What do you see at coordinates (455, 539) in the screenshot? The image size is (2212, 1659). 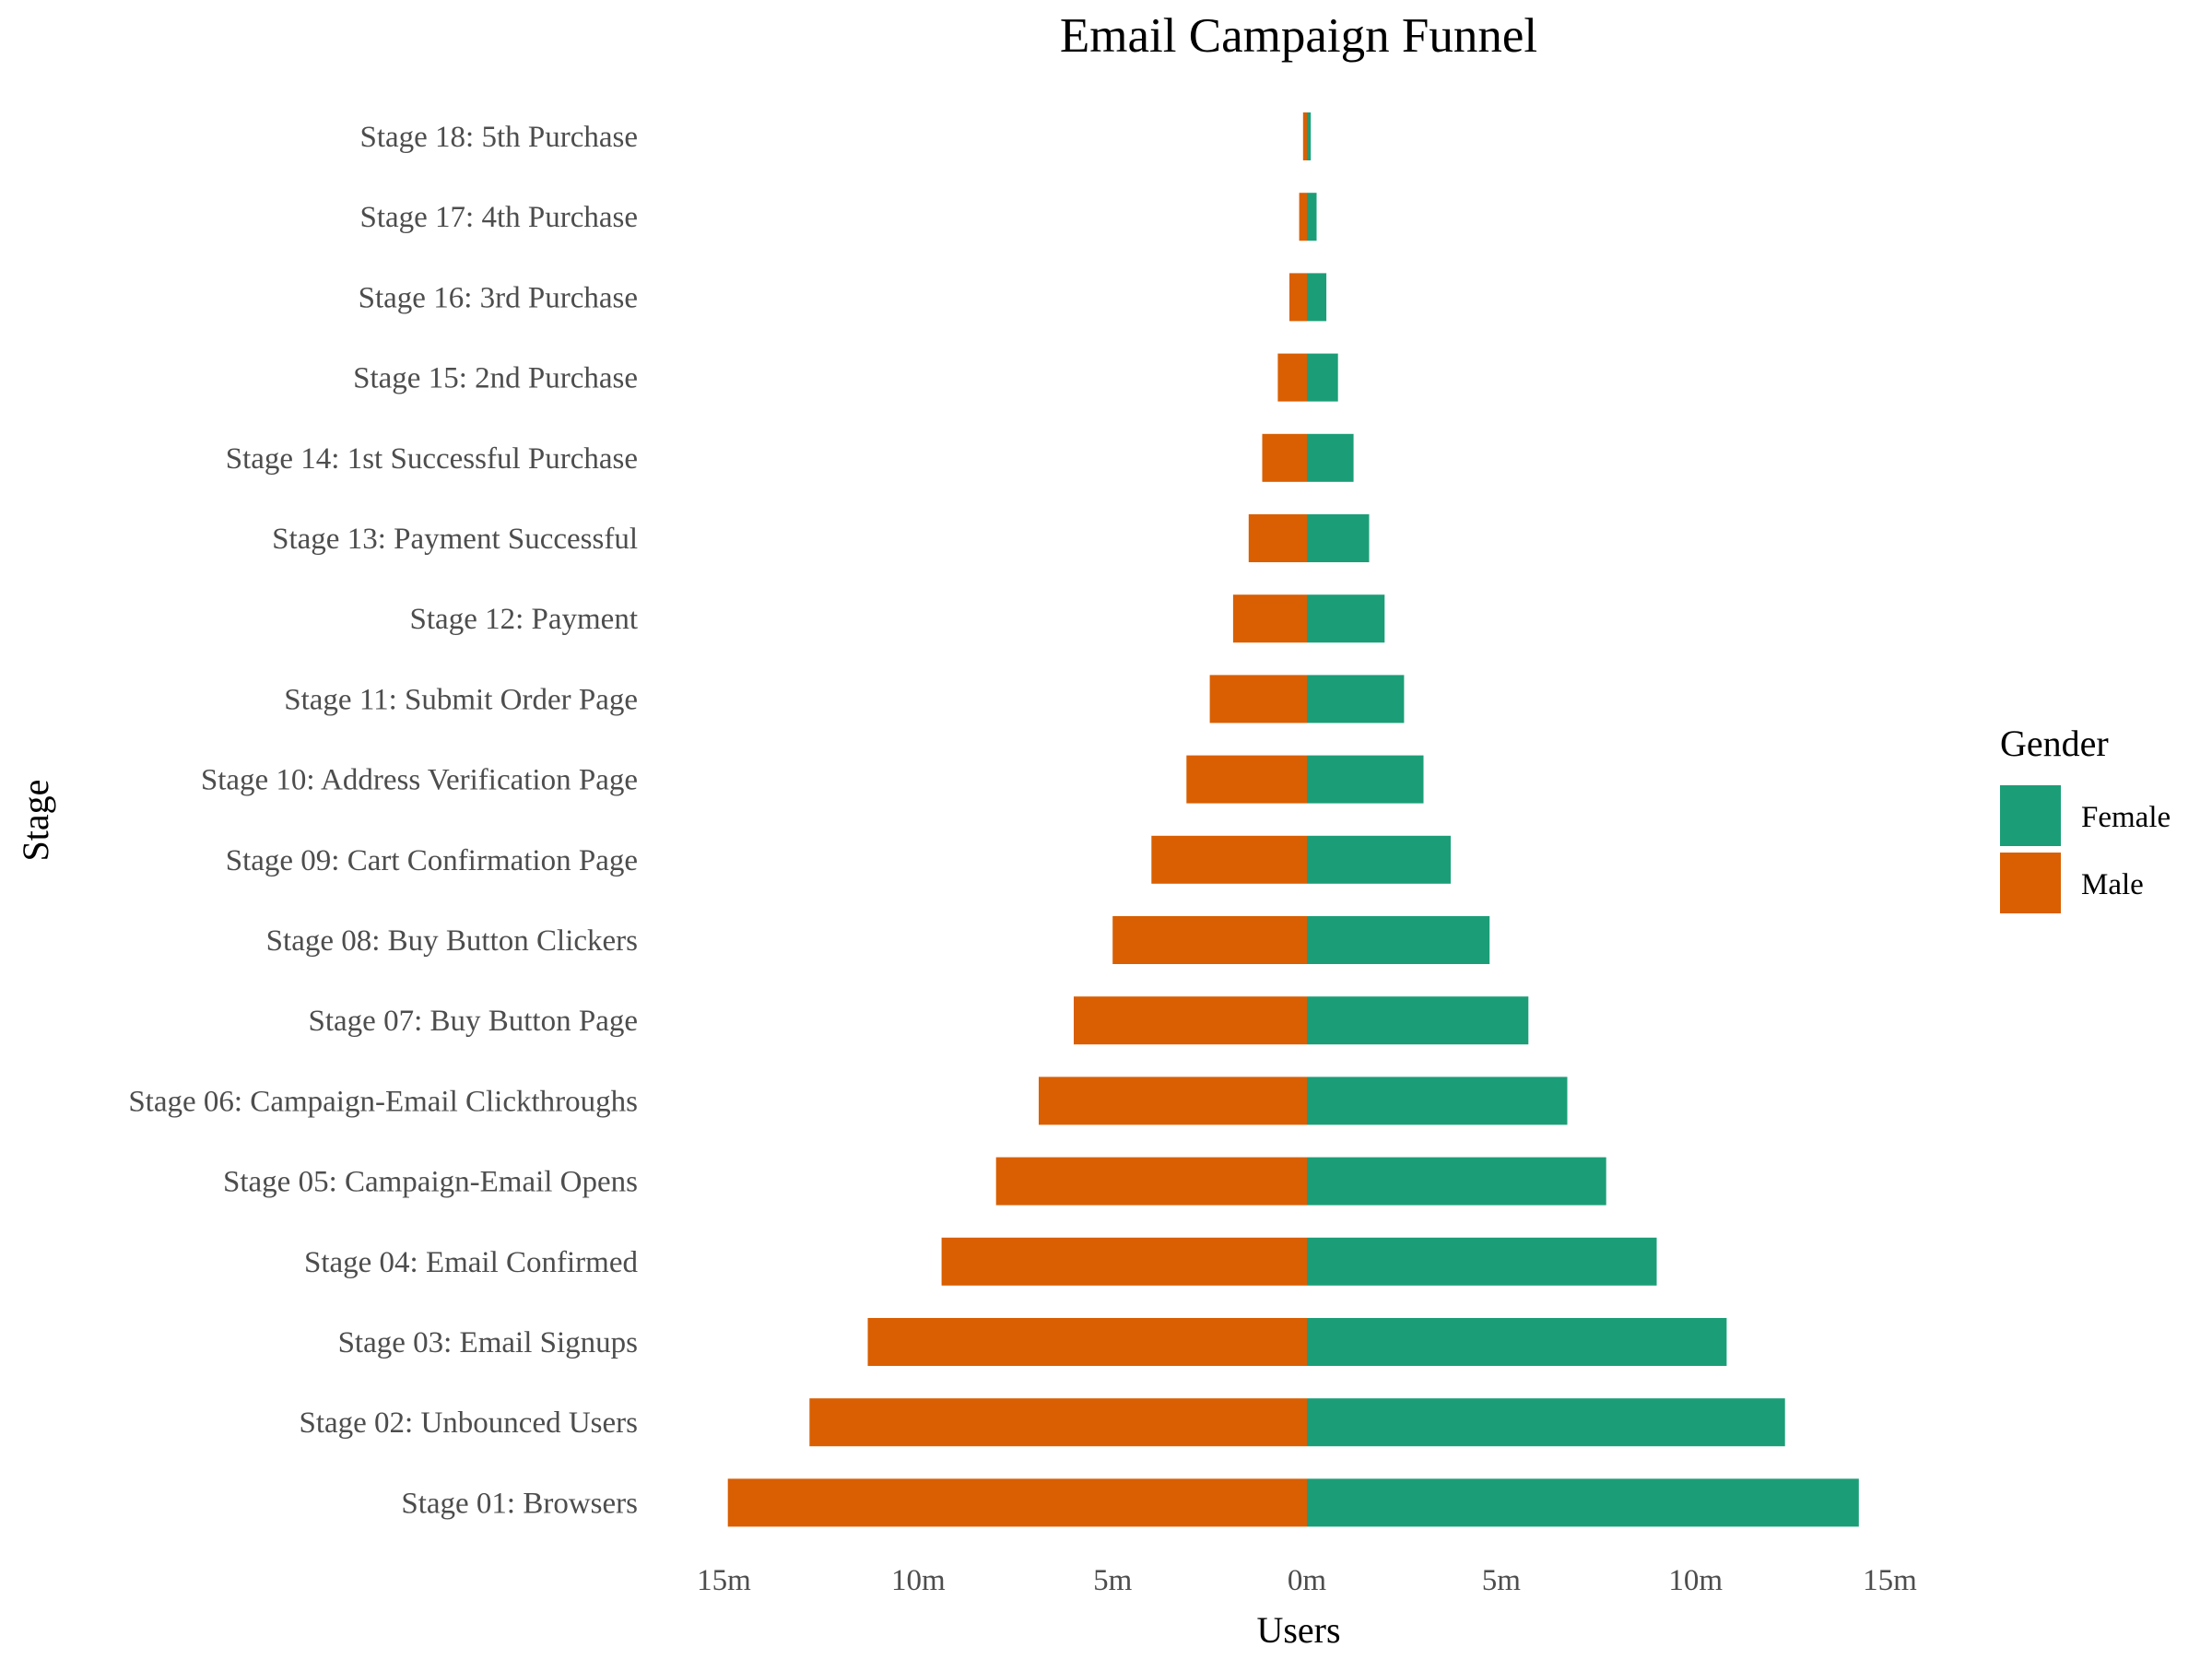 I see `stage-label: Stage 13: Payment Successful` at bounding box center [455, 539].